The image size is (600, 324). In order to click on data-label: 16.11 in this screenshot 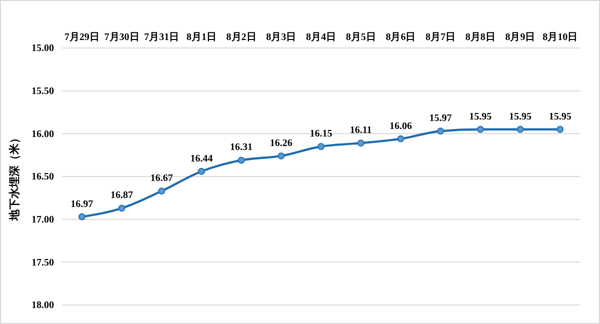, I will do `click(361, 130)`.